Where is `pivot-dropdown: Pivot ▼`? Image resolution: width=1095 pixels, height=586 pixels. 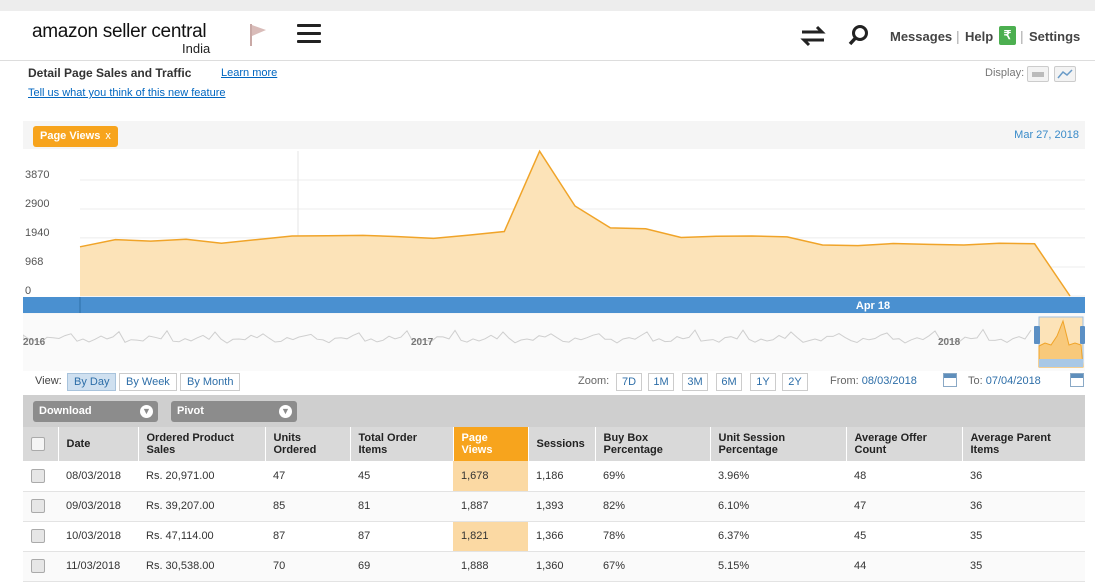 pivot-dropdown: Pivot ▼ is located at coordinates (234, 411).